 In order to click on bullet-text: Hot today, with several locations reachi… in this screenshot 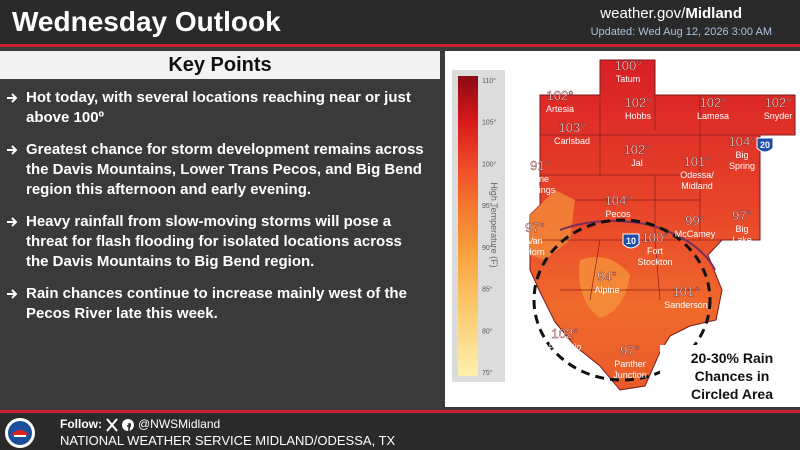, I will do `click(218, 107)`.